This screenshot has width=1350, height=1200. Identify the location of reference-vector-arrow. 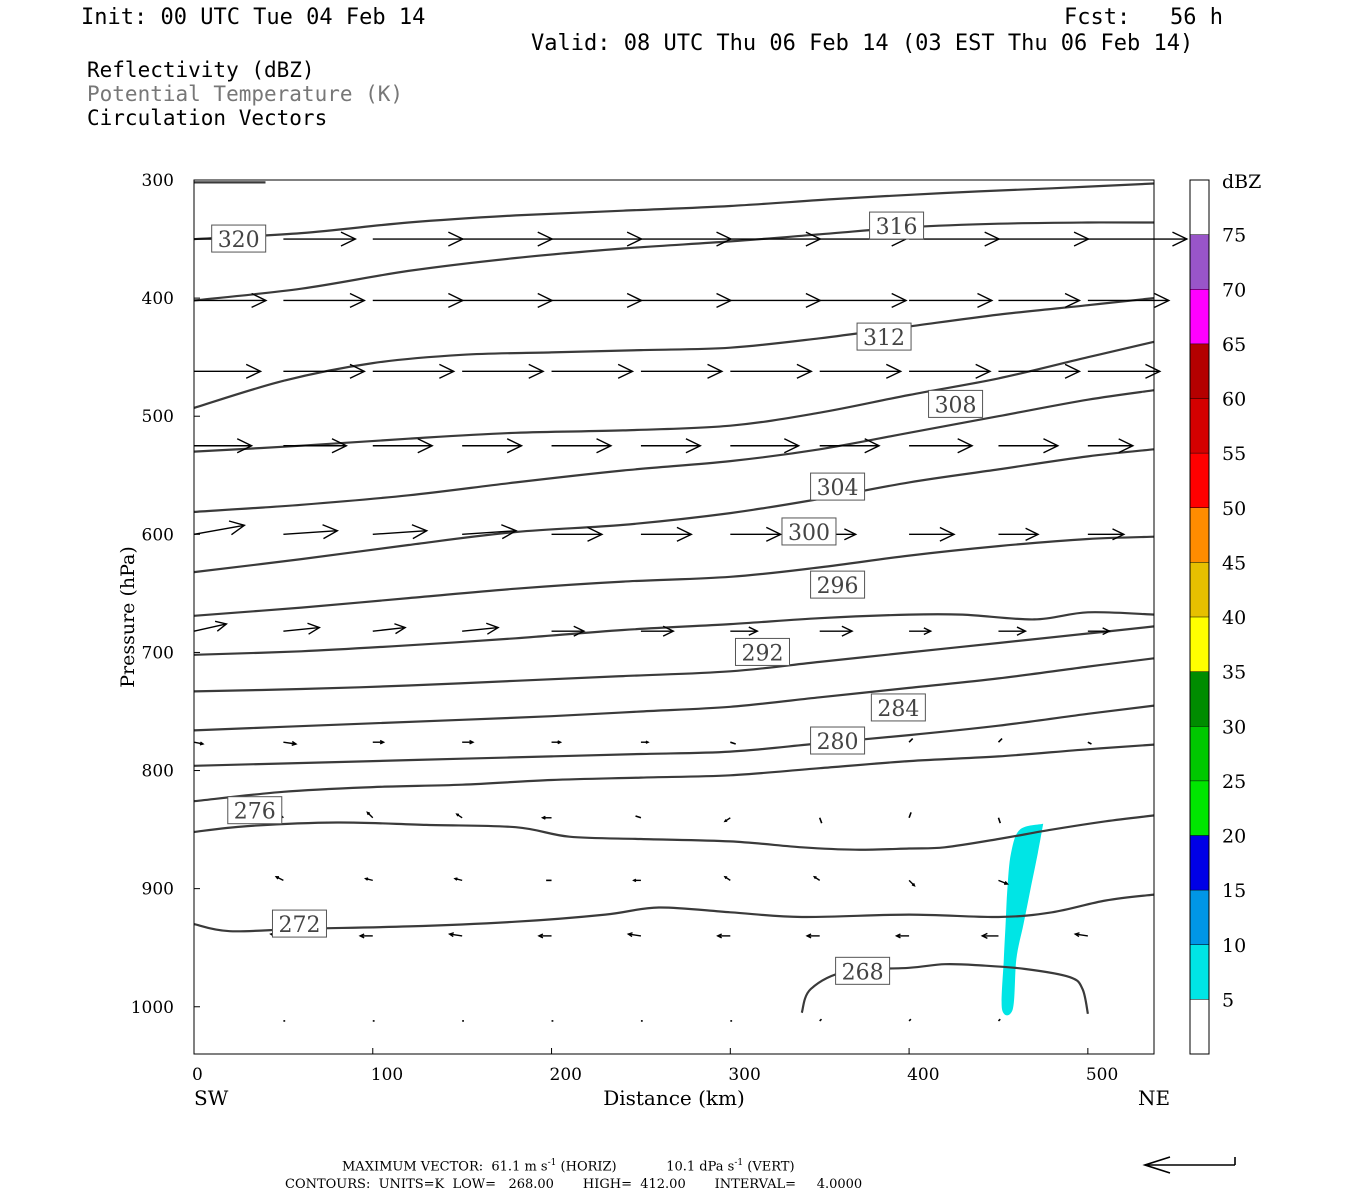
(1189, 1165).